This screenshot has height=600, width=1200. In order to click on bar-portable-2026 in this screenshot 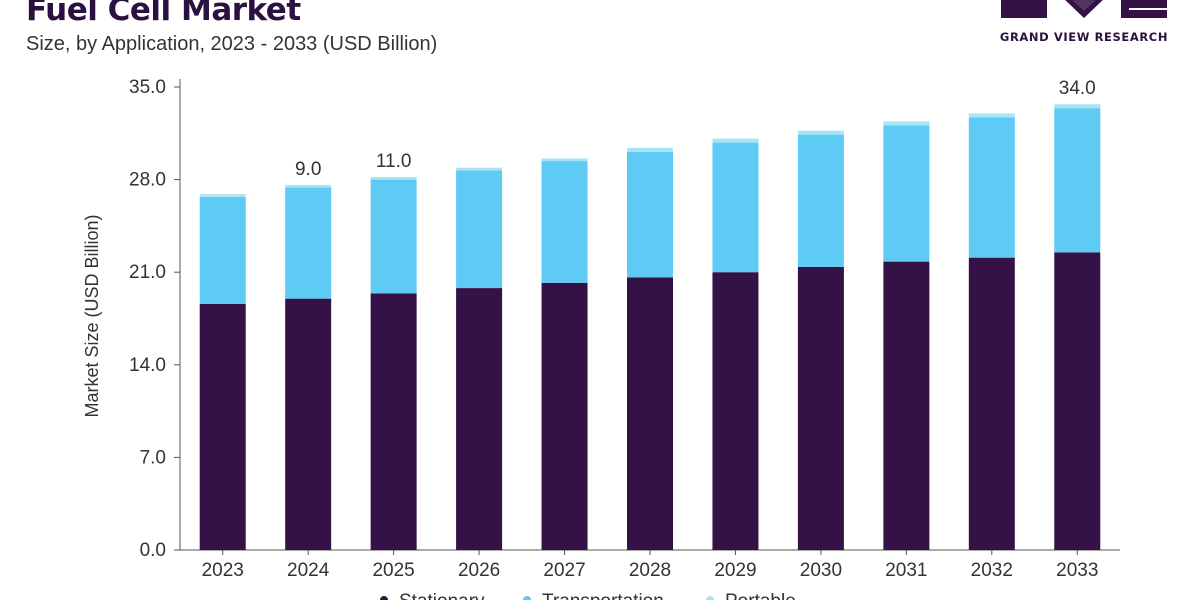, I will do `click(479, 169)`.